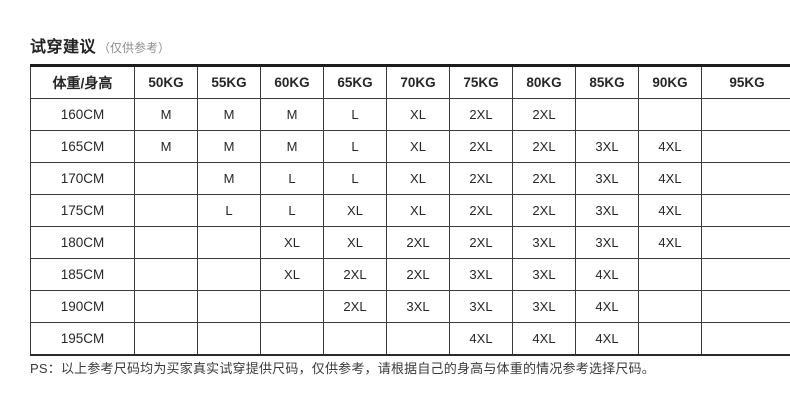  I want to click on table-row: 195CM 4XL 4XL 4XL, so click(410, 339).